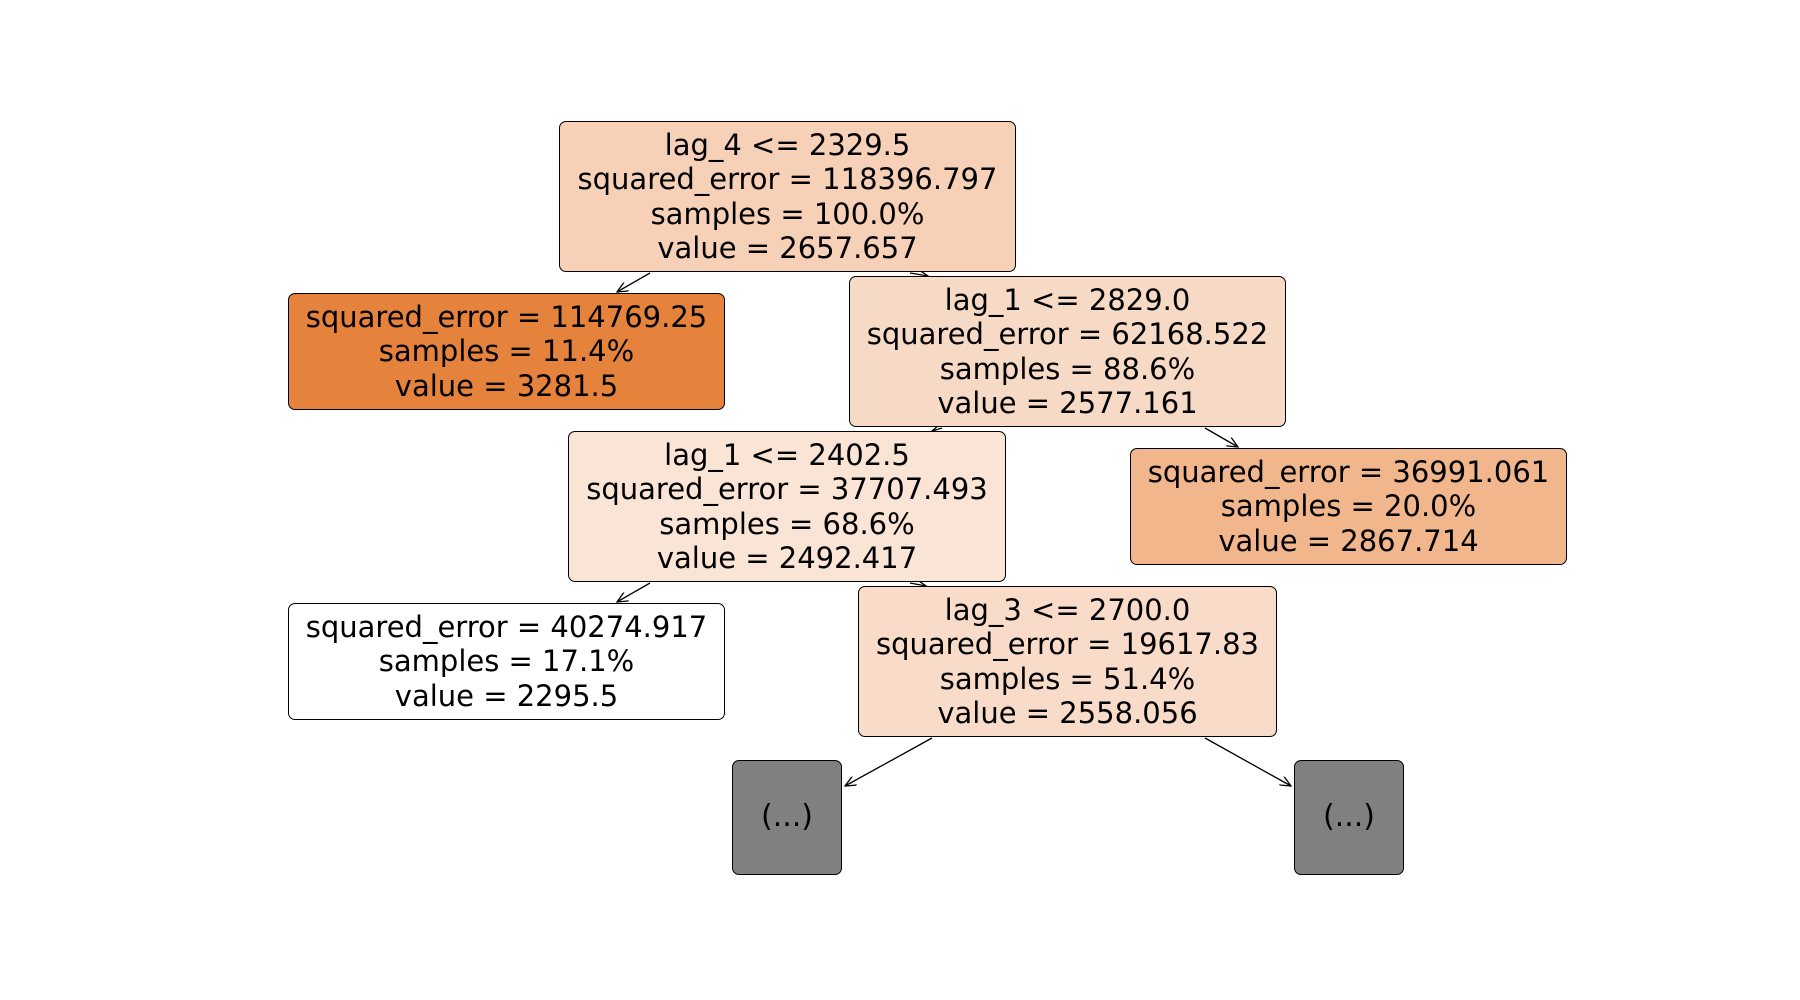 Image resolution: width=1800 pixels, height=1000 pixels. Describe the element at coordinates (1348, 471) in the screenshot. I see `node-text-line: squared_error = 36991.061` at that location.